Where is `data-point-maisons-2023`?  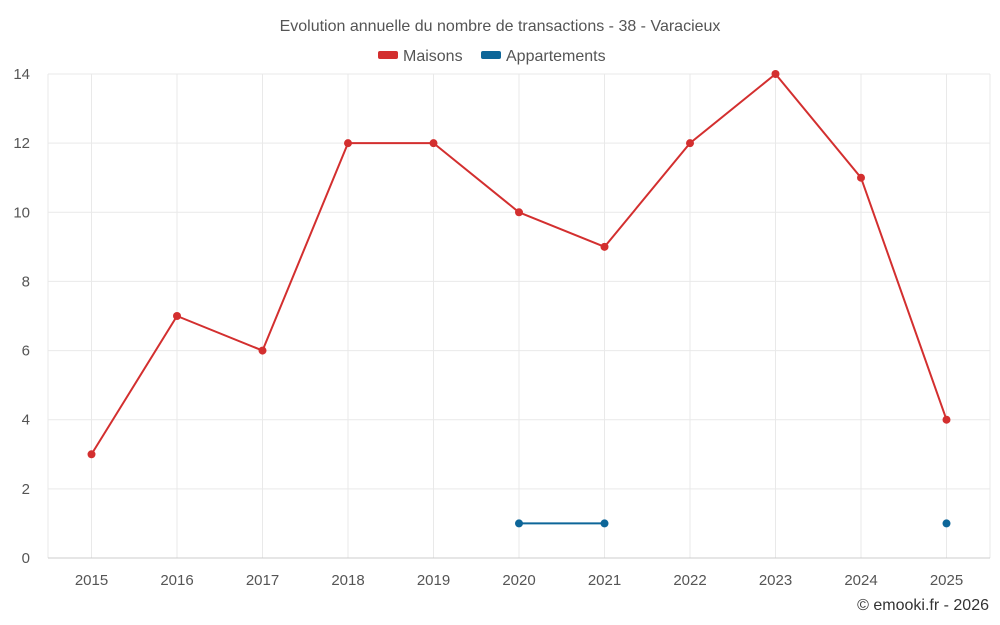
data-point-maisons-2023 is located at coordinates (775, 74).